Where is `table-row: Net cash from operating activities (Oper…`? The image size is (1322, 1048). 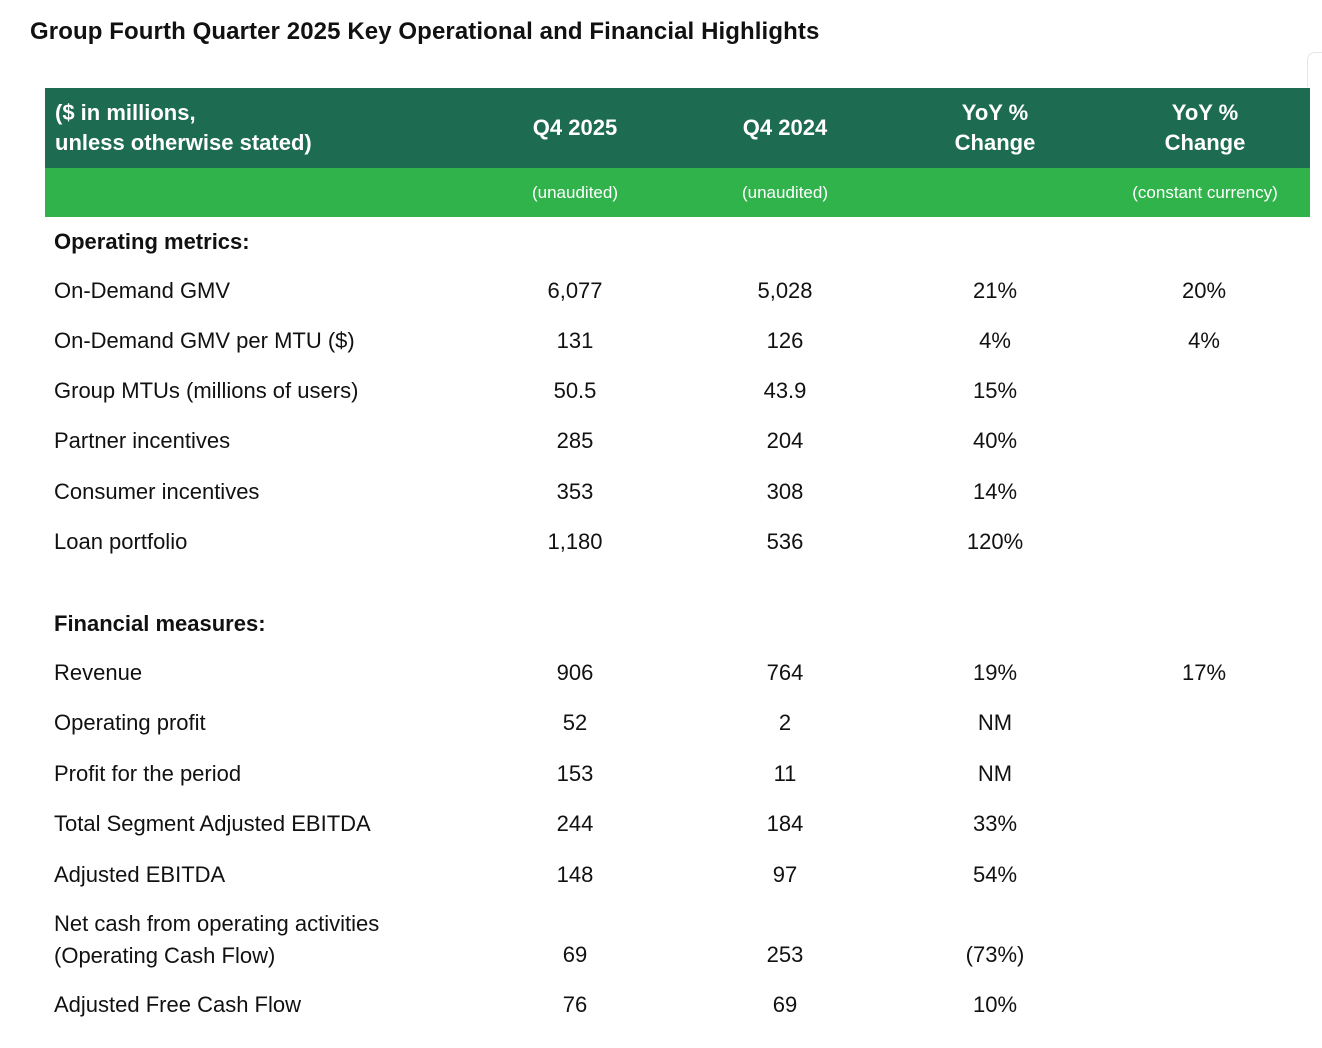
table-row: Net cash from operating activities (Oper… is located at coordinates (661, 940).